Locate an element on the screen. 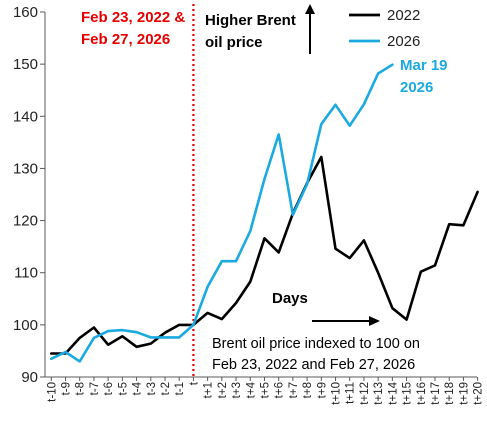  x-tick-label: t+6 is located at coordinates (280, 390).